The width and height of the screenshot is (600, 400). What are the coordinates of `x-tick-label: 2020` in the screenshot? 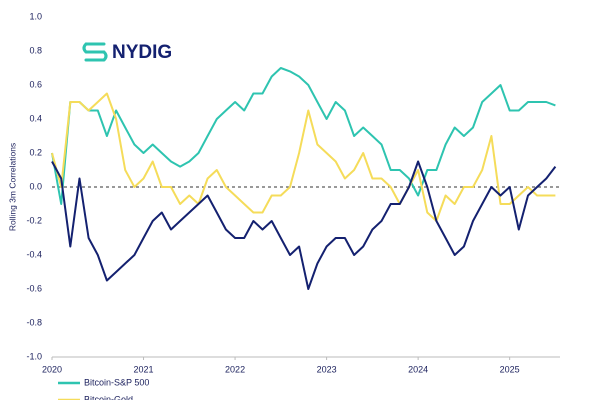 It's located at (52, 369).